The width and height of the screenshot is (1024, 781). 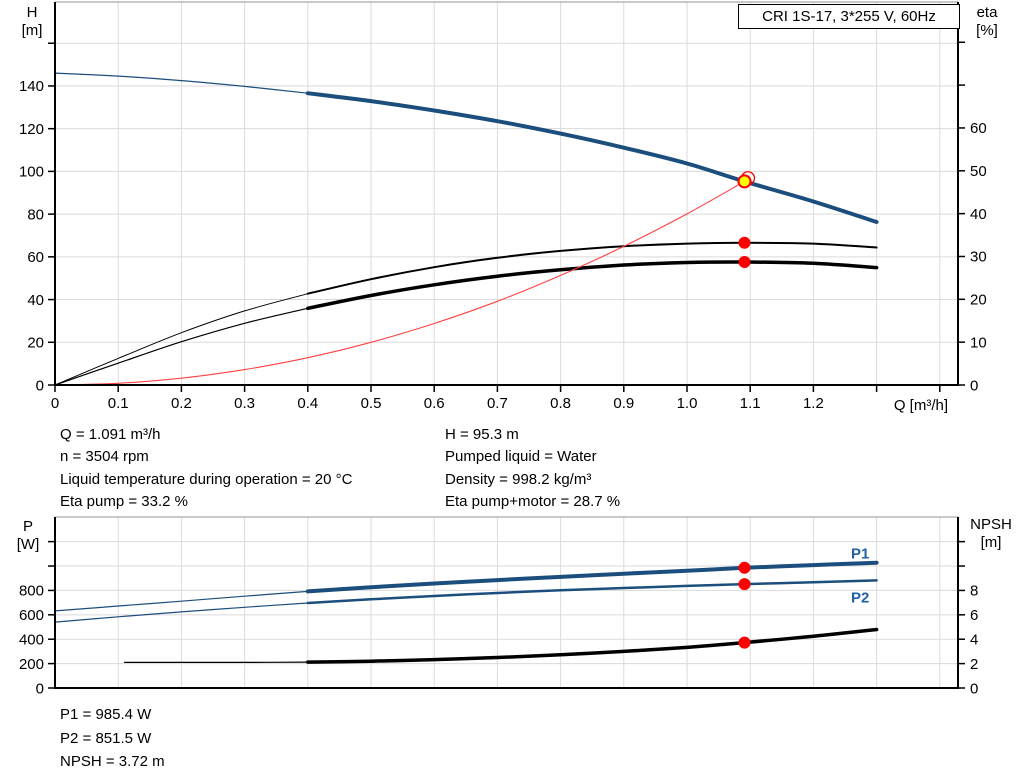 What do you see at coordinates (32, 12) in the screenshot?
I see `h-axis-name: H` at bounding box center [32, 12].